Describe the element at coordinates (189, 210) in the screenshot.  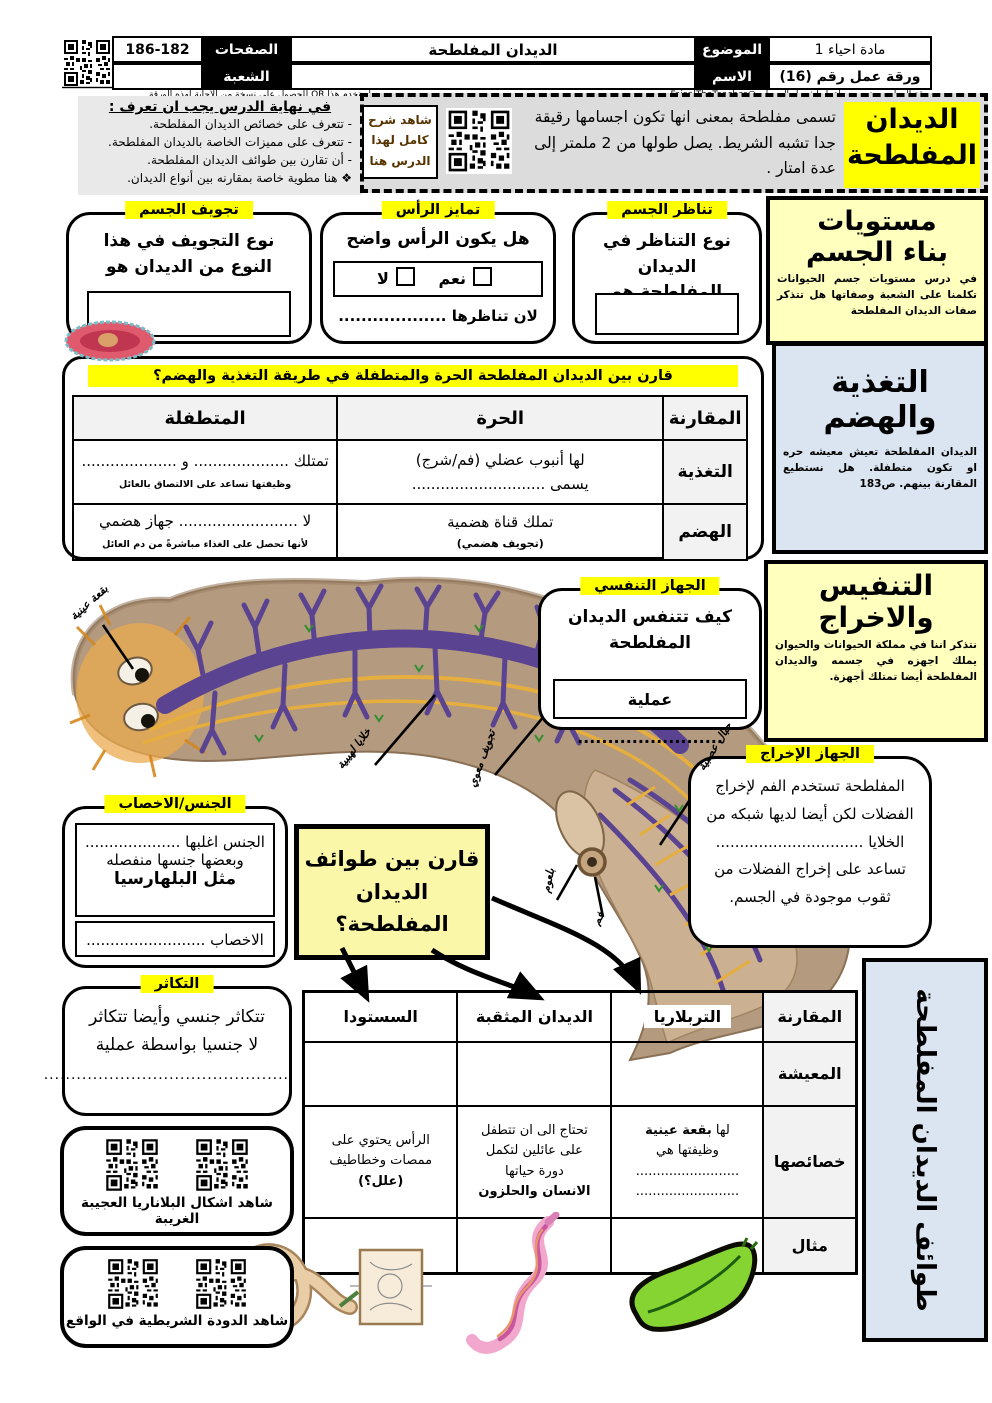
I see `body-cavity-tab: تجويف الجسم` at that location.